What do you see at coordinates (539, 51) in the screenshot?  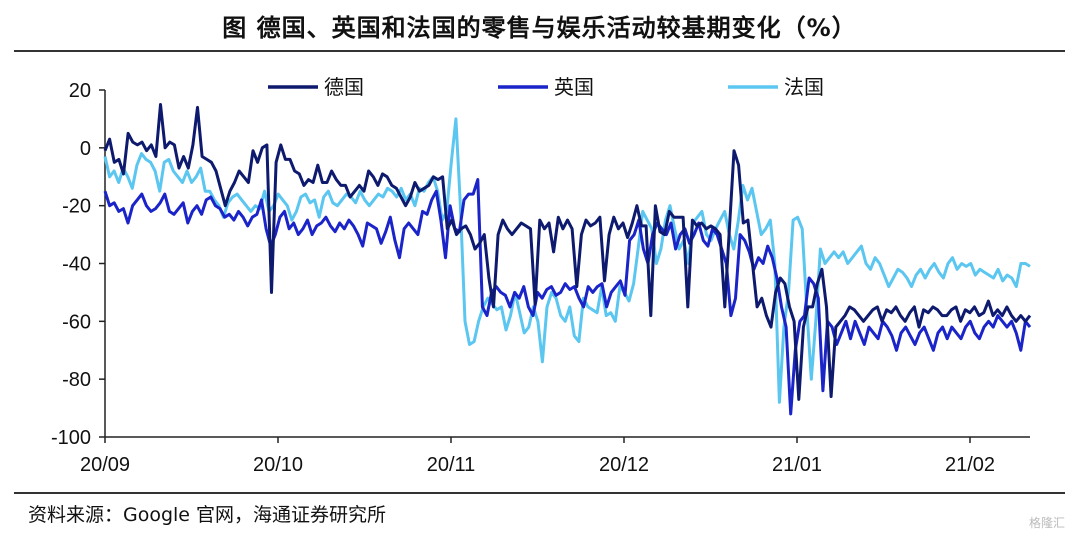 I see `title-divider` at bounding box center [539, 51].